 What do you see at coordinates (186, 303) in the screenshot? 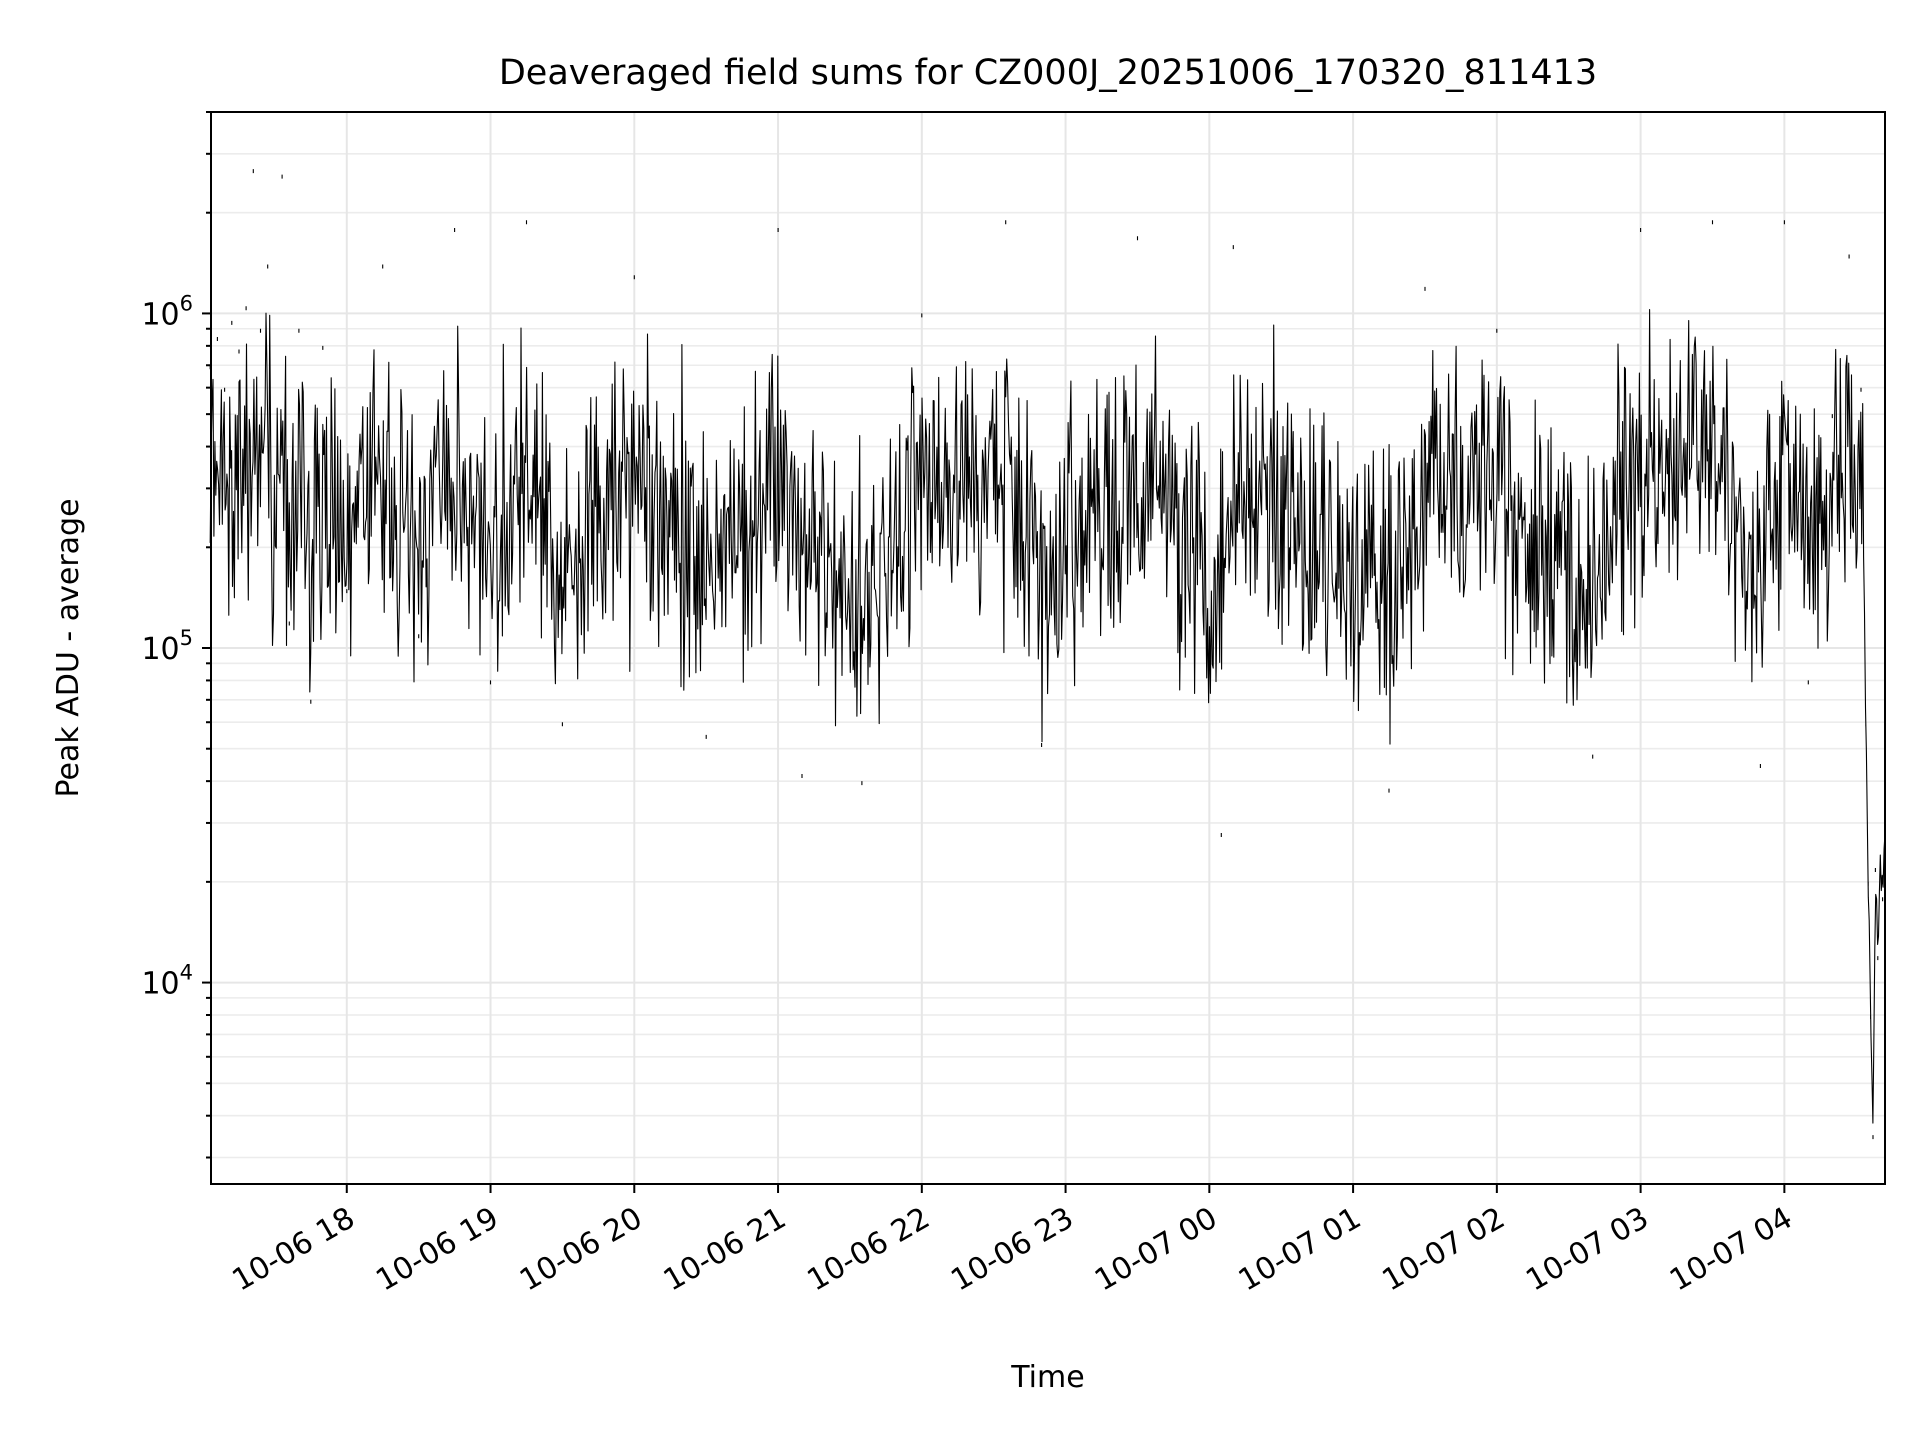
I see `y-tick-exponent: 6` at bounding box center [186, 303].